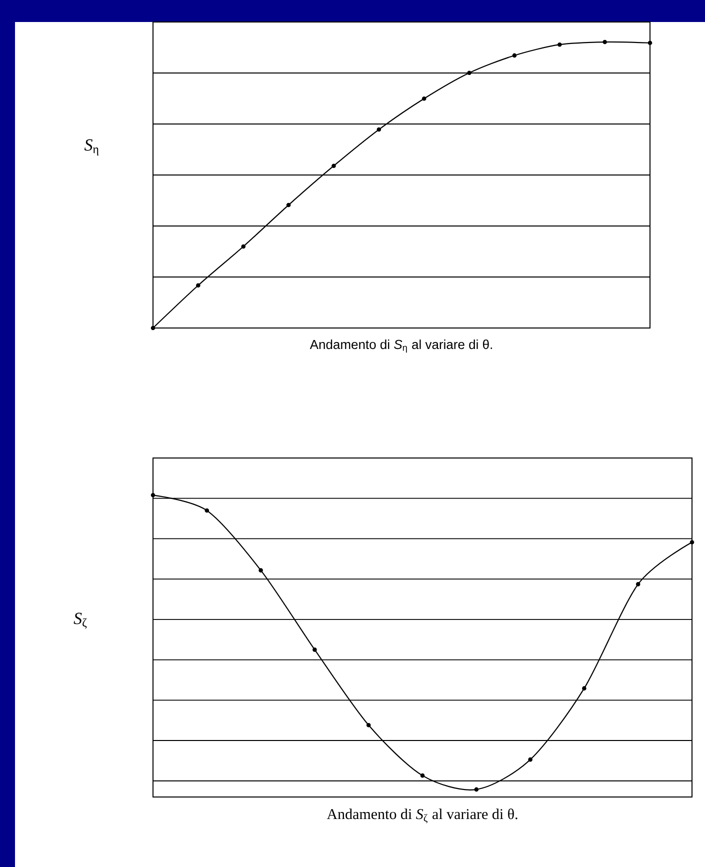  I want to click on text: Andamento di S$_{ζ}$ al variare di θ., so click(422, 816).